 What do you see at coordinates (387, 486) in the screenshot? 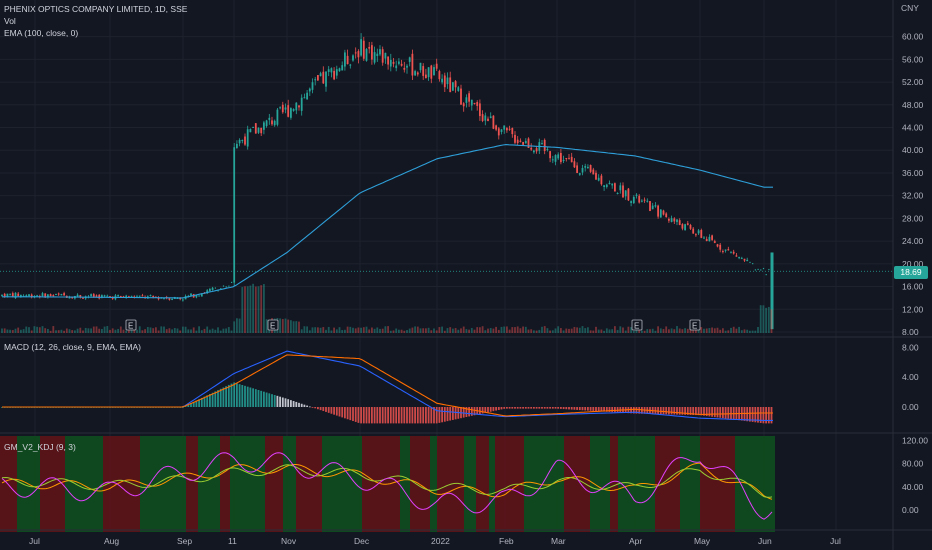
I see `kdj-j-line` at bounding box center [387, 486].